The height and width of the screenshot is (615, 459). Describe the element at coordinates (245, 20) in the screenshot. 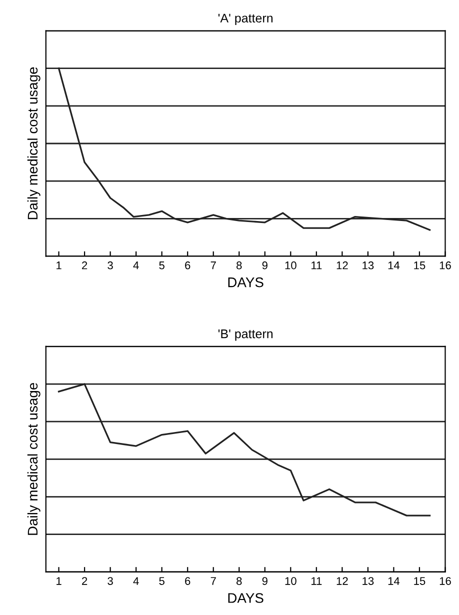

I see `chart-title: 'A' pattern` at that location.